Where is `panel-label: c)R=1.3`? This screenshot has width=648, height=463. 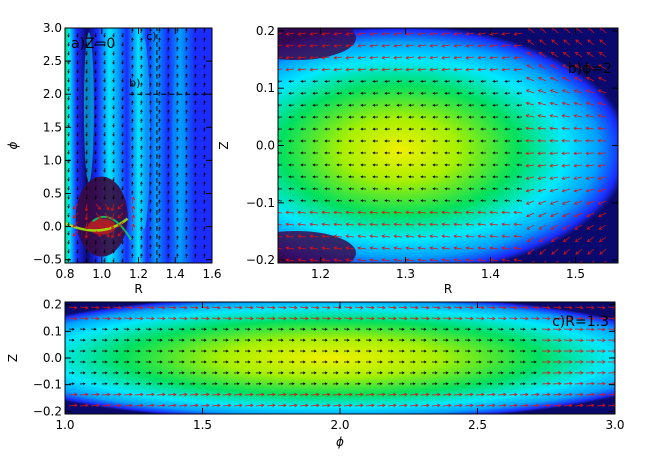 panel-label: c)R=1.3 is located at coordinates (580, 322).